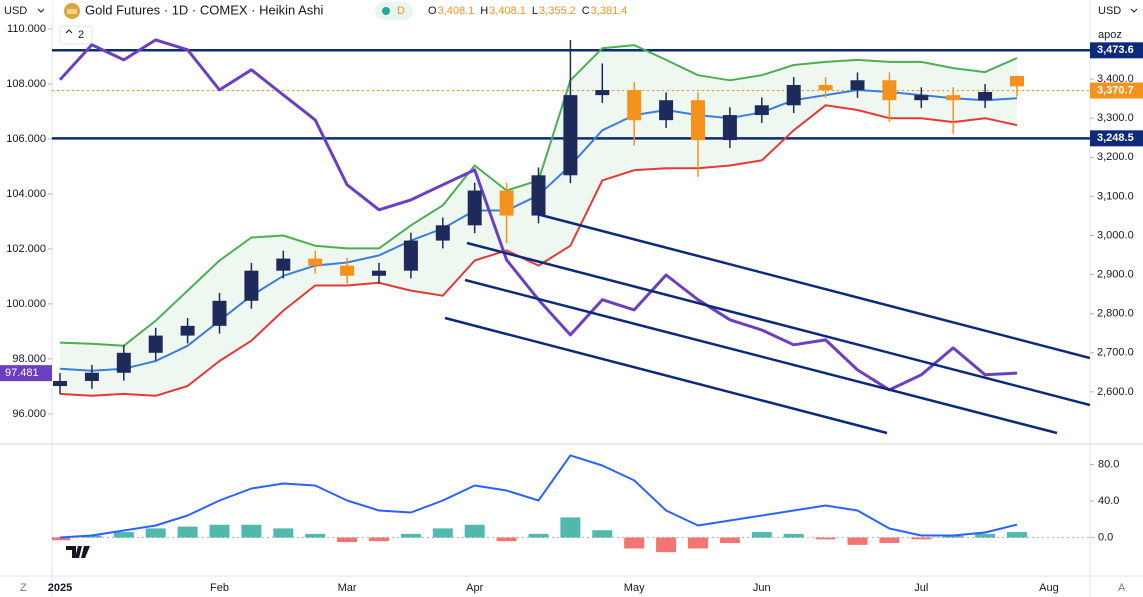  Describe the element at coordinates (1122, 588) in the screenshot. I see `corner-right: A` at that location.